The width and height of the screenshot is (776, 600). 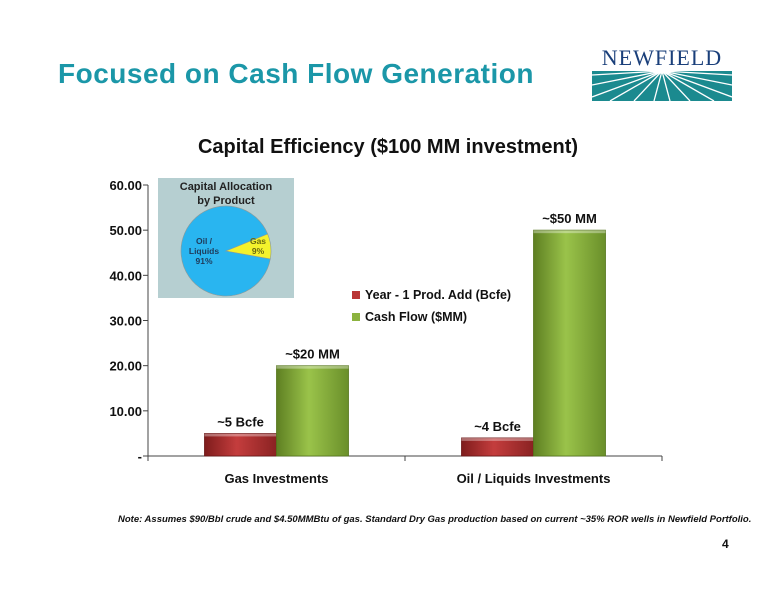 I want to click on bar-data-label: ~4 Bcfe, so click(x=497, y=426).